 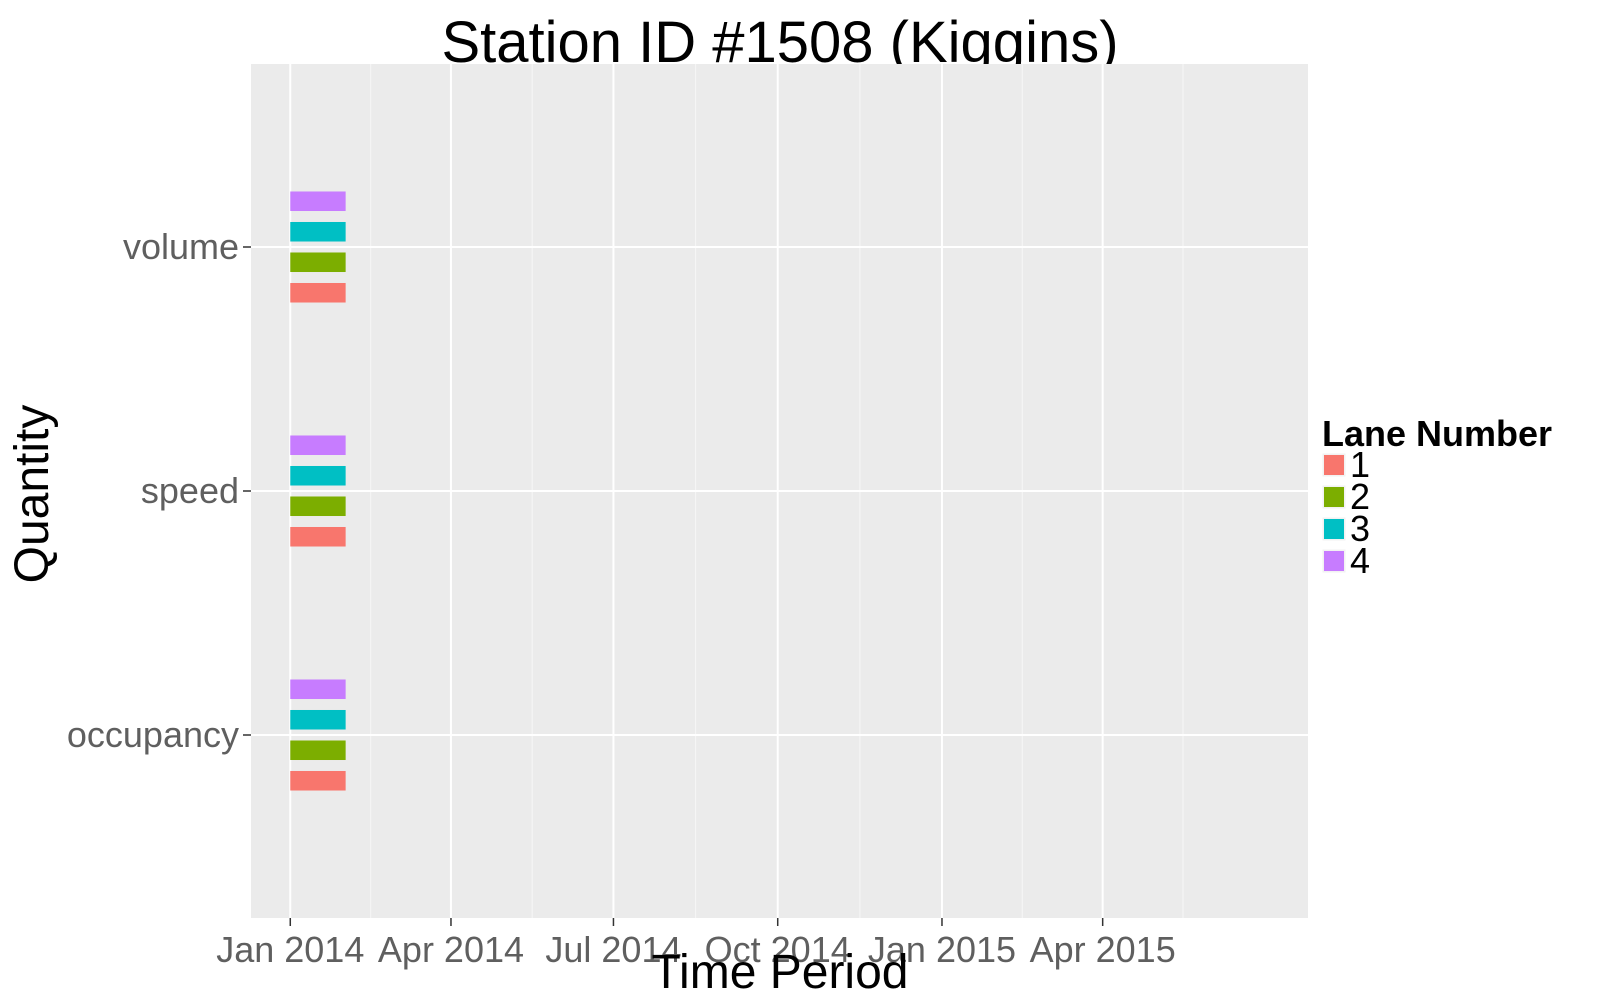 What do you see at coordinates (190, 490) in the screenshot?
I see `y-tick-label: speed` at bounding box center [190, 490].